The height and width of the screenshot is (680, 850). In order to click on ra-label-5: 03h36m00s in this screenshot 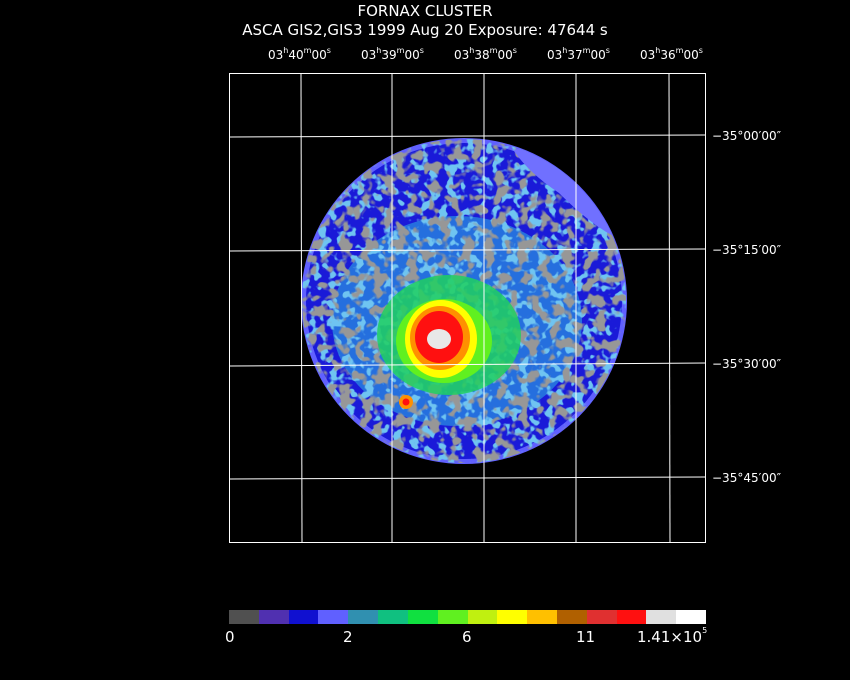, I will do `click(671, 54)`.